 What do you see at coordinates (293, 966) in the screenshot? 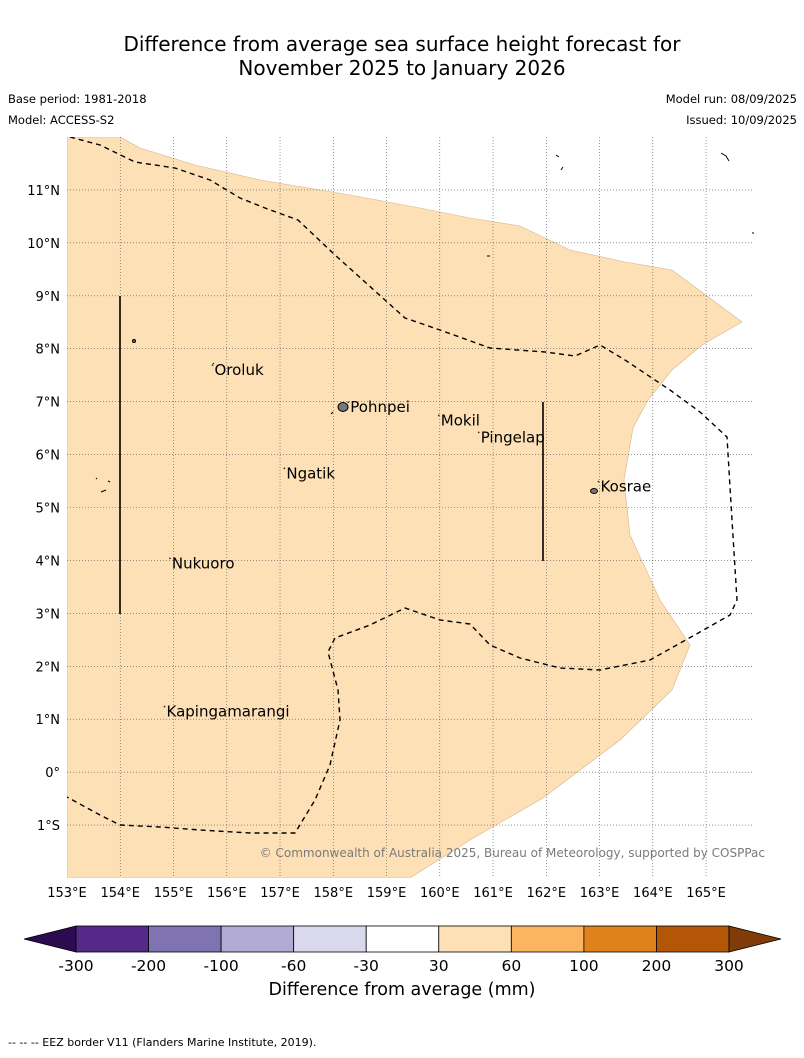
I see `colorbar-tick-label: -60` at bounding box center [293, 966].